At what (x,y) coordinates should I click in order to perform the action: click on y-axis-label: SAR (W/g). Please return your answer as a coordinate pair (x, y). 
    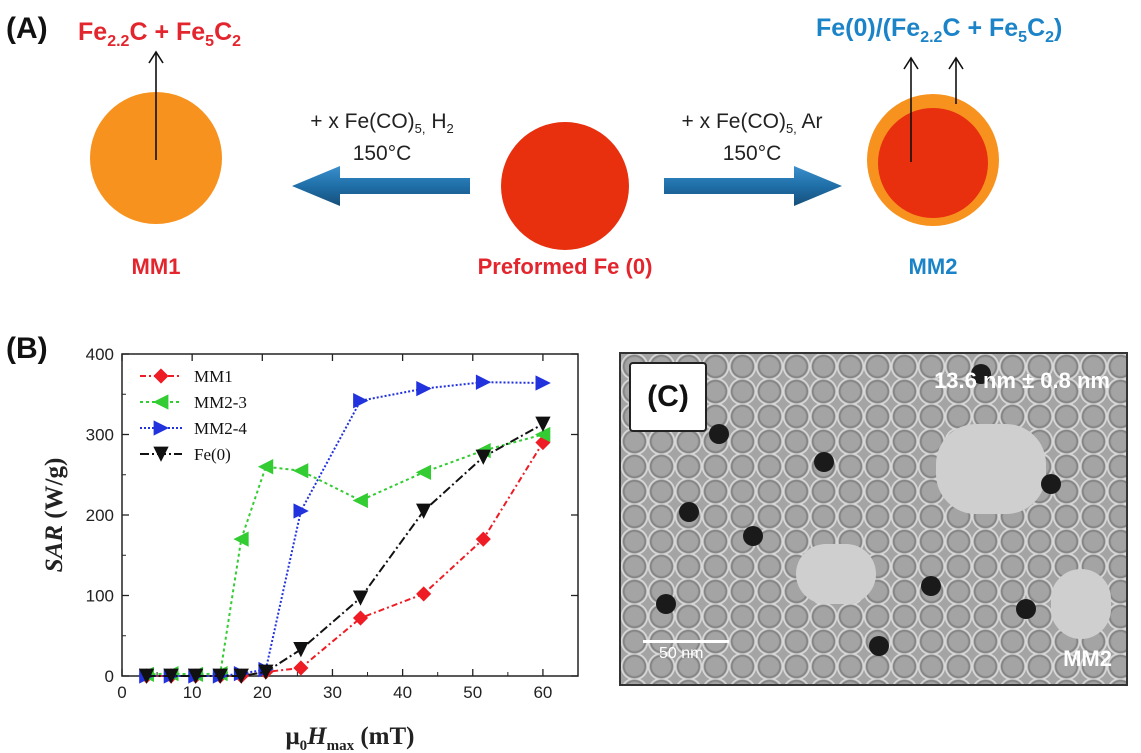
    Looking at the image, I should click on (54, 515).